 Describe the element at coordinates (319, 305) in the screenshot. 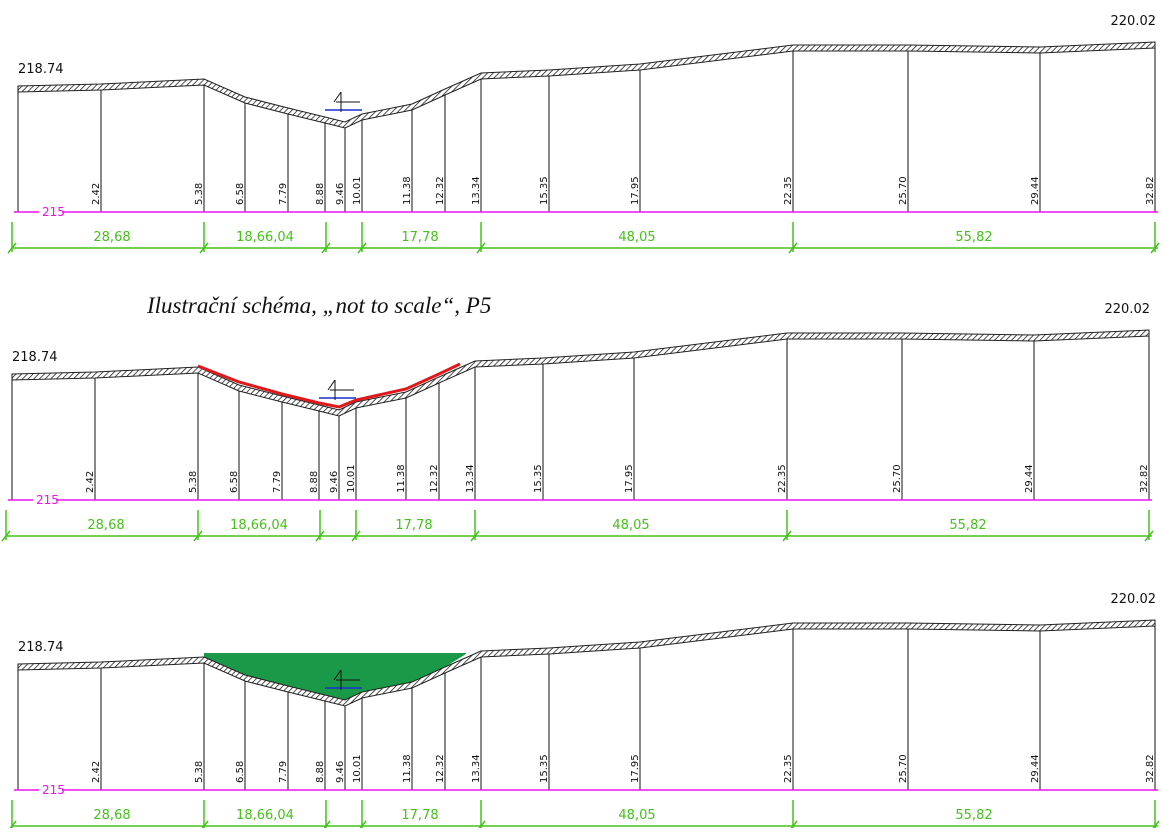

I see `caption: Ilustrační schéma, „not to scale“, P5` at that location.